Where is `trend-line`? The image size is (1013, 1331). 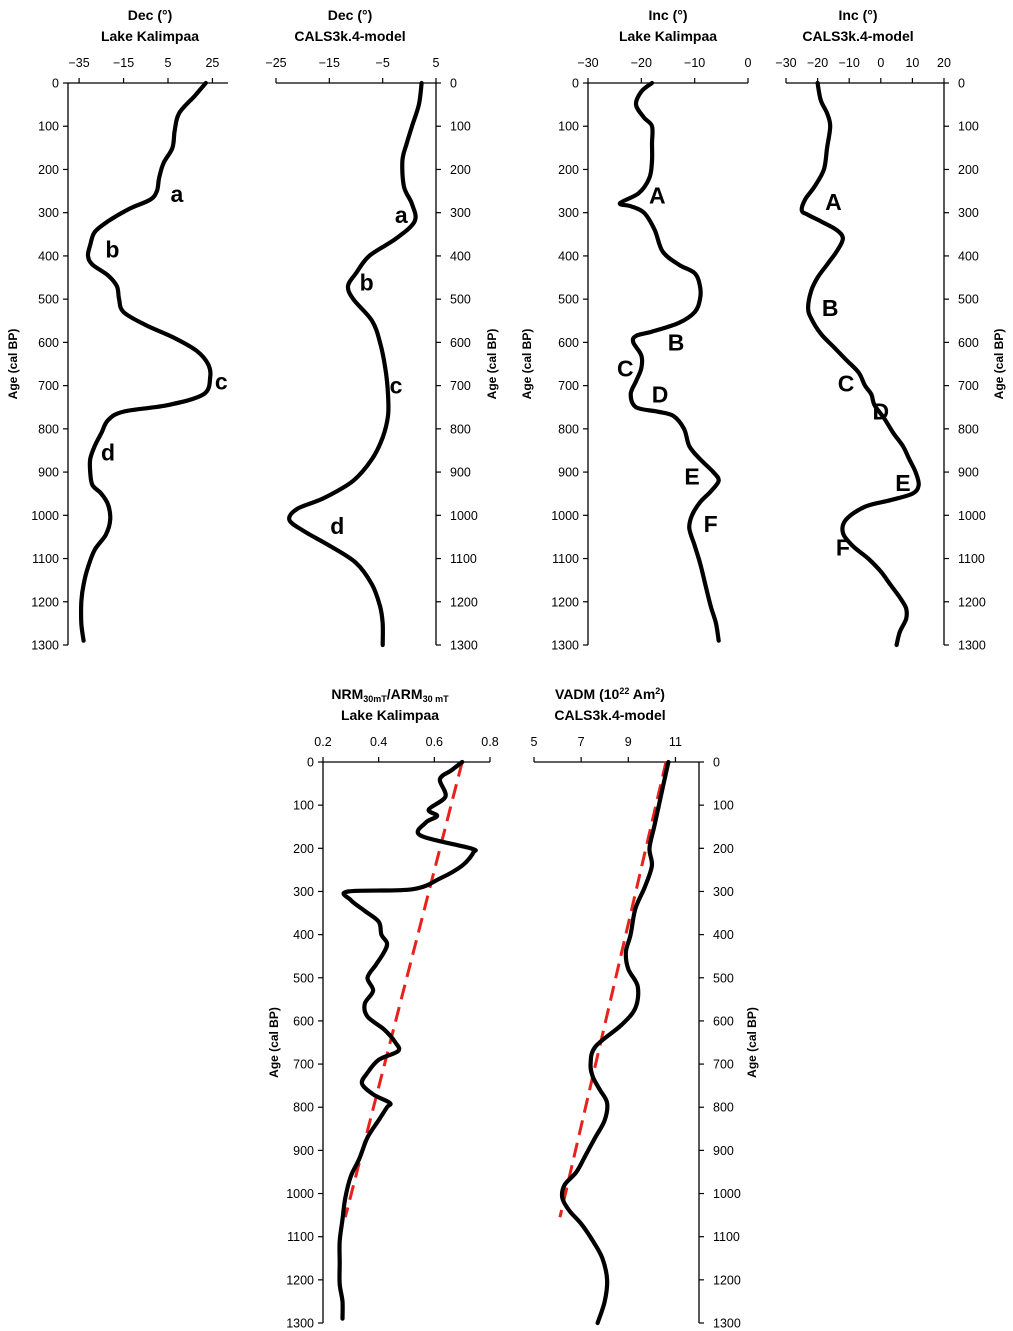 trend-line is located at coordinates (613, 989).